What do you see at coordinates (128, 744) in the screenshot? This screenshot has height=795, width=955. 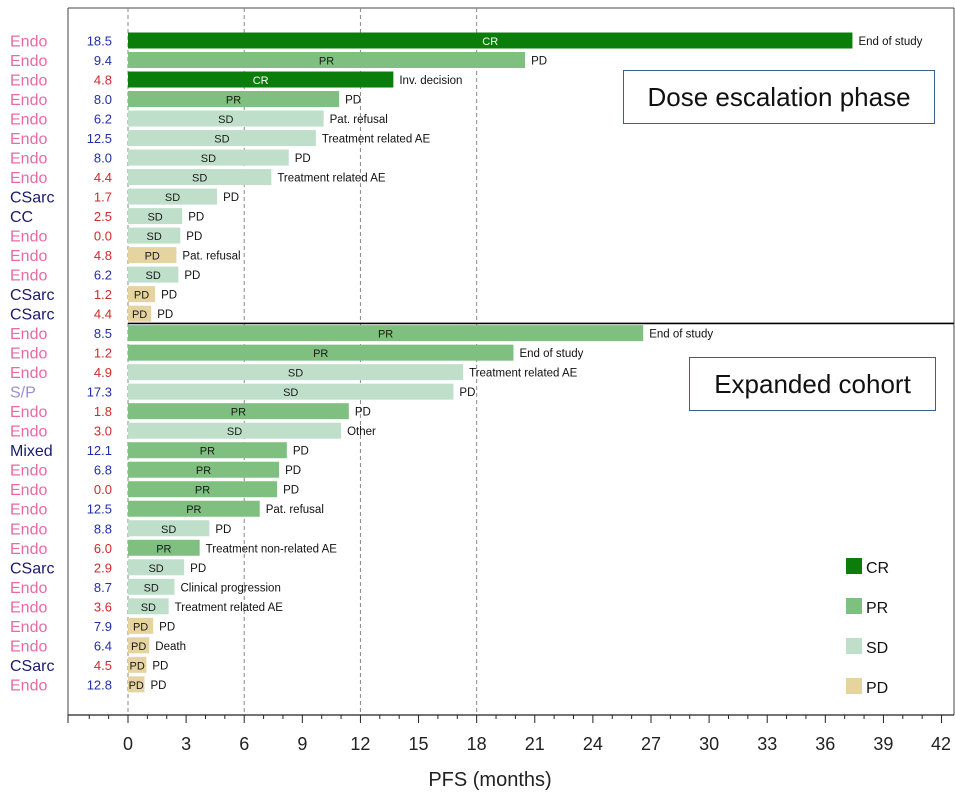 I see `x-tick-label: 0` at bounding box center [128, 744].